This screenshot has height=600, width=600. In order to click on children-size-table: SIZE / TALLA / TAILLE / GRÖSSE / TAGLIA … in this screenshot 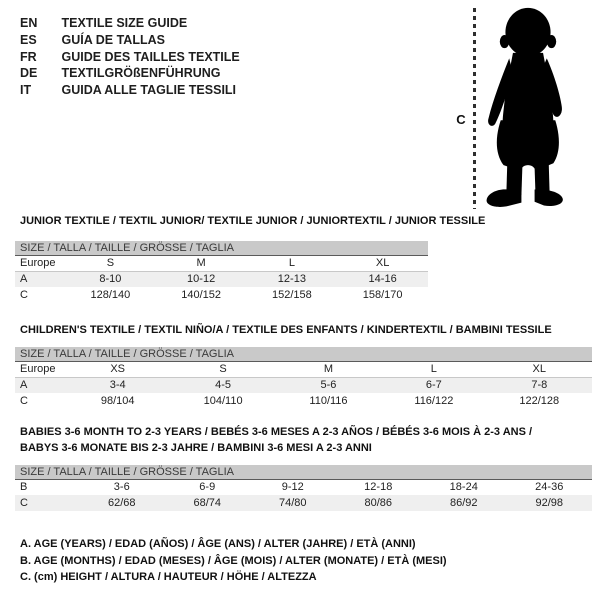, I will do `click(303, 378)`.